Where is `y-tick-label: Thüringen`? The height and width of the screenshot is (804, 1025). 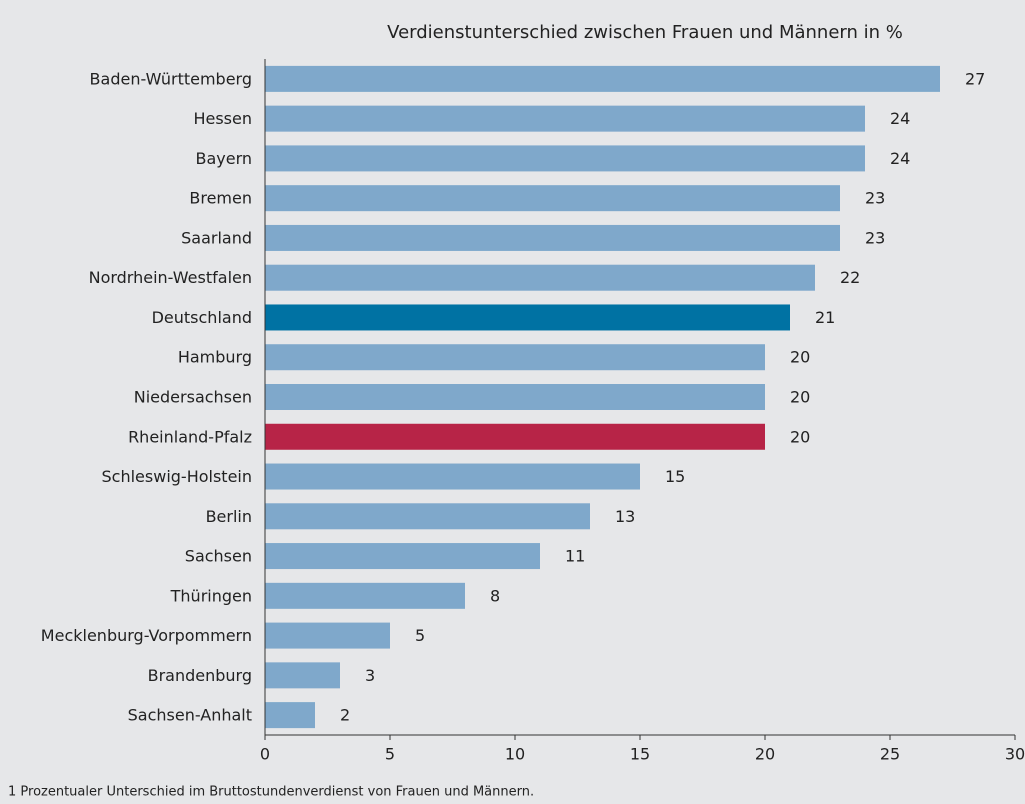 y-tick-label: Thüringen is located at coordinates (211, 595).